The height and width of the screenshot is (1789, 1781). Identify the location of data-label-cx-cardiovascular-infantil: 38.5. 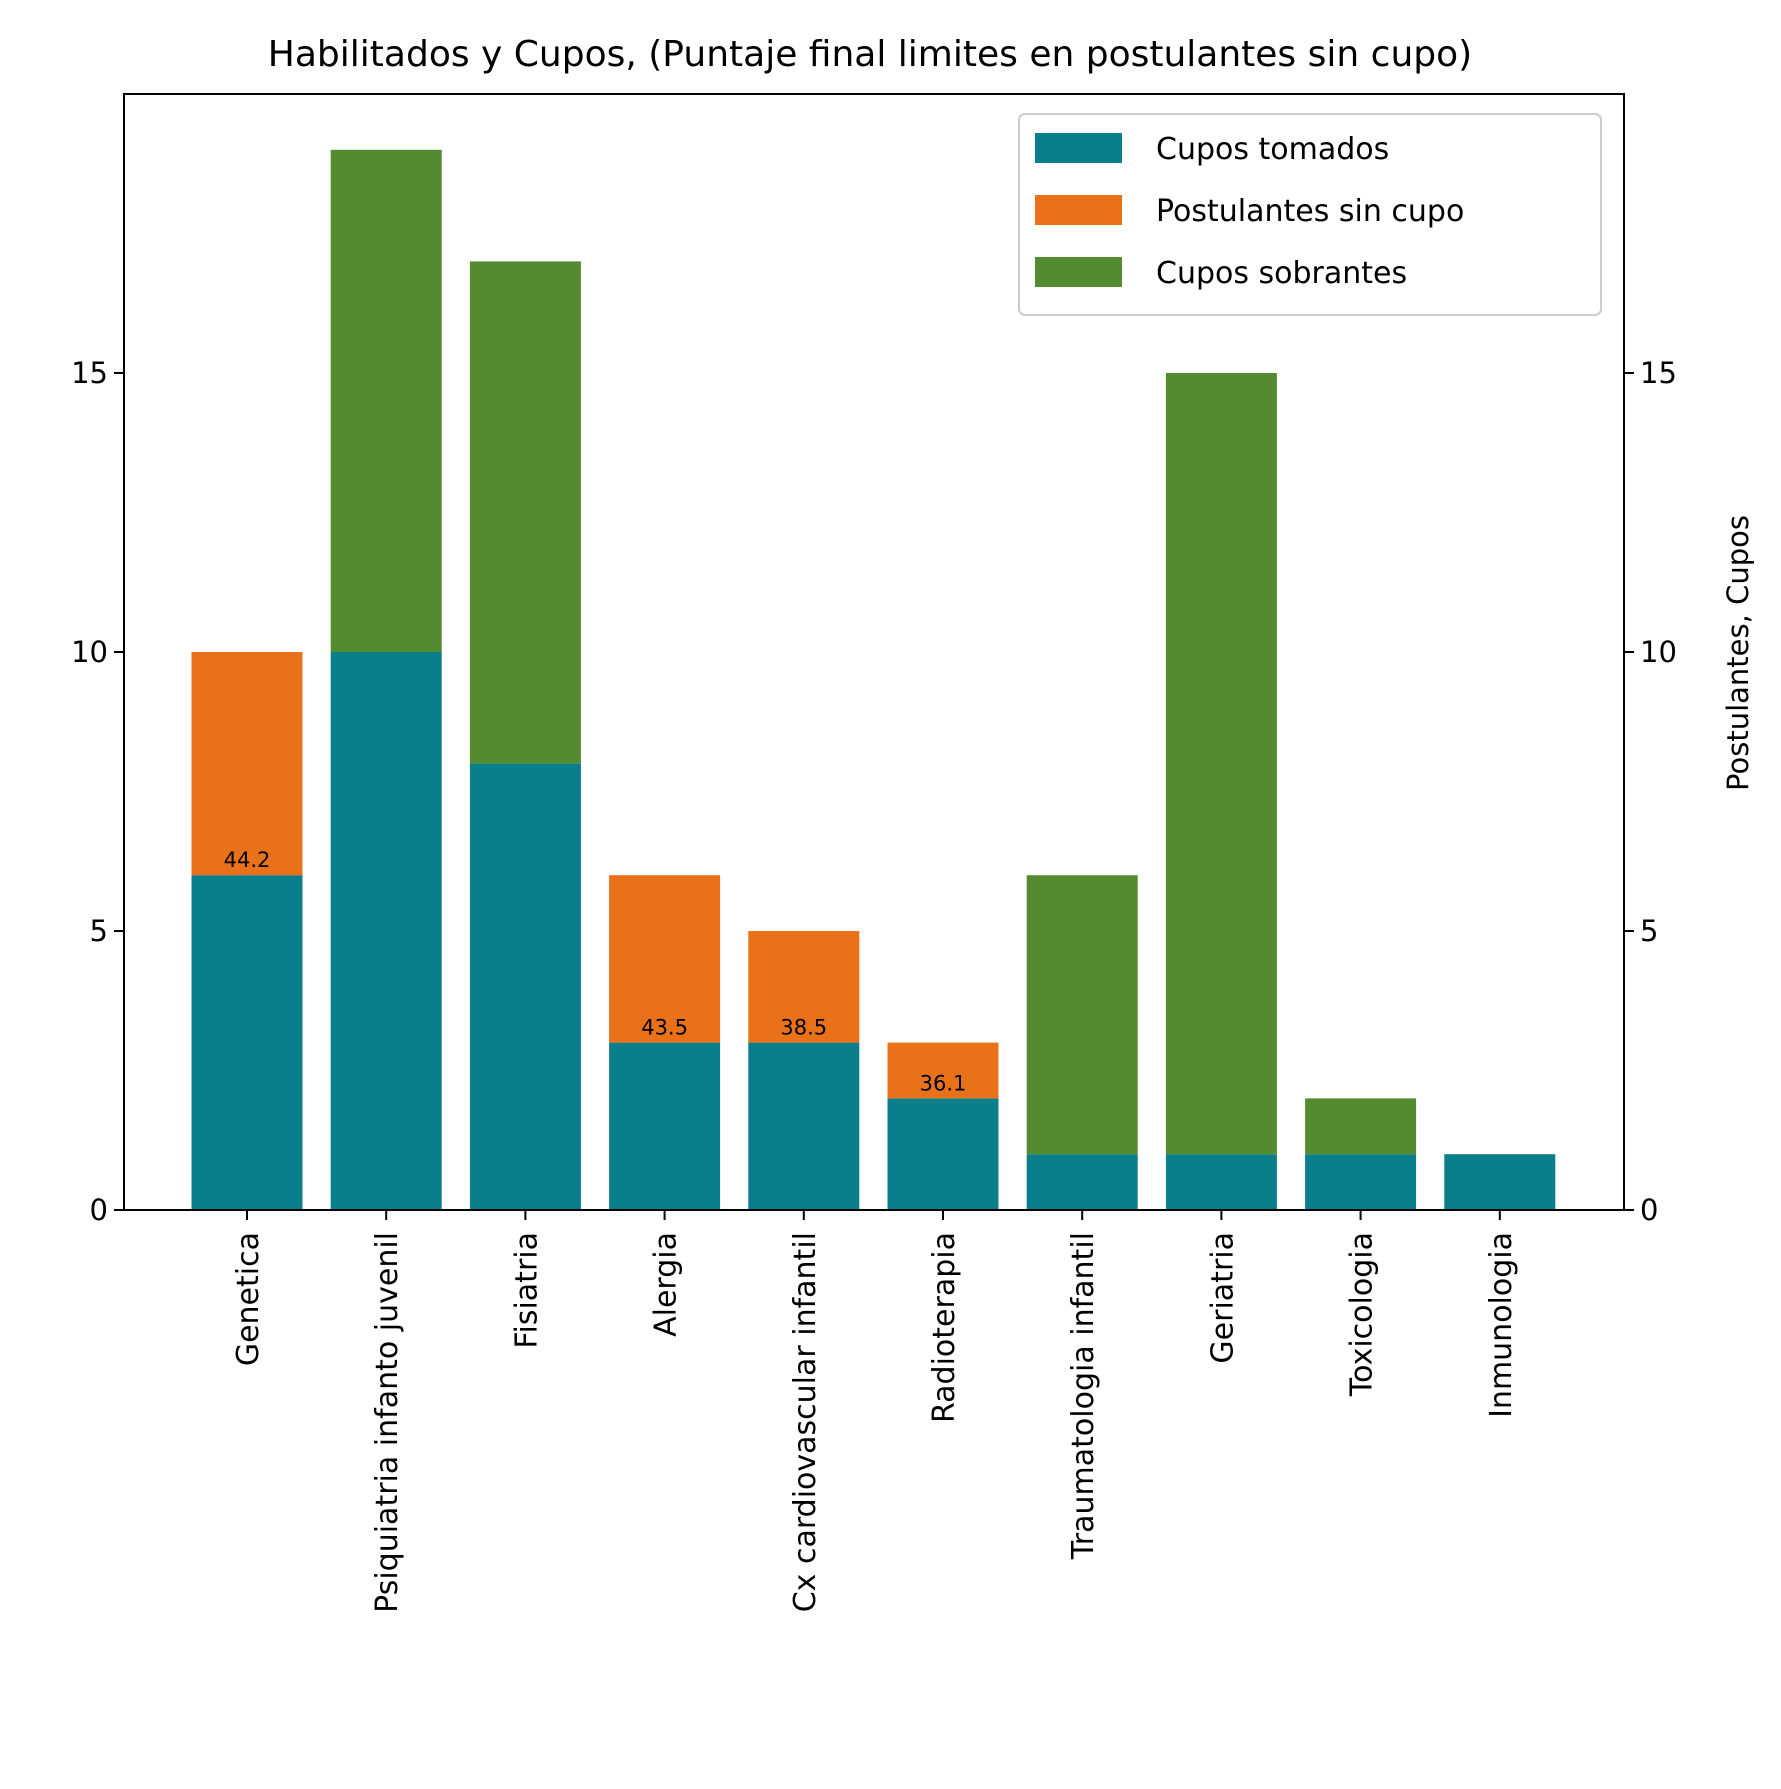
(803, 1028).